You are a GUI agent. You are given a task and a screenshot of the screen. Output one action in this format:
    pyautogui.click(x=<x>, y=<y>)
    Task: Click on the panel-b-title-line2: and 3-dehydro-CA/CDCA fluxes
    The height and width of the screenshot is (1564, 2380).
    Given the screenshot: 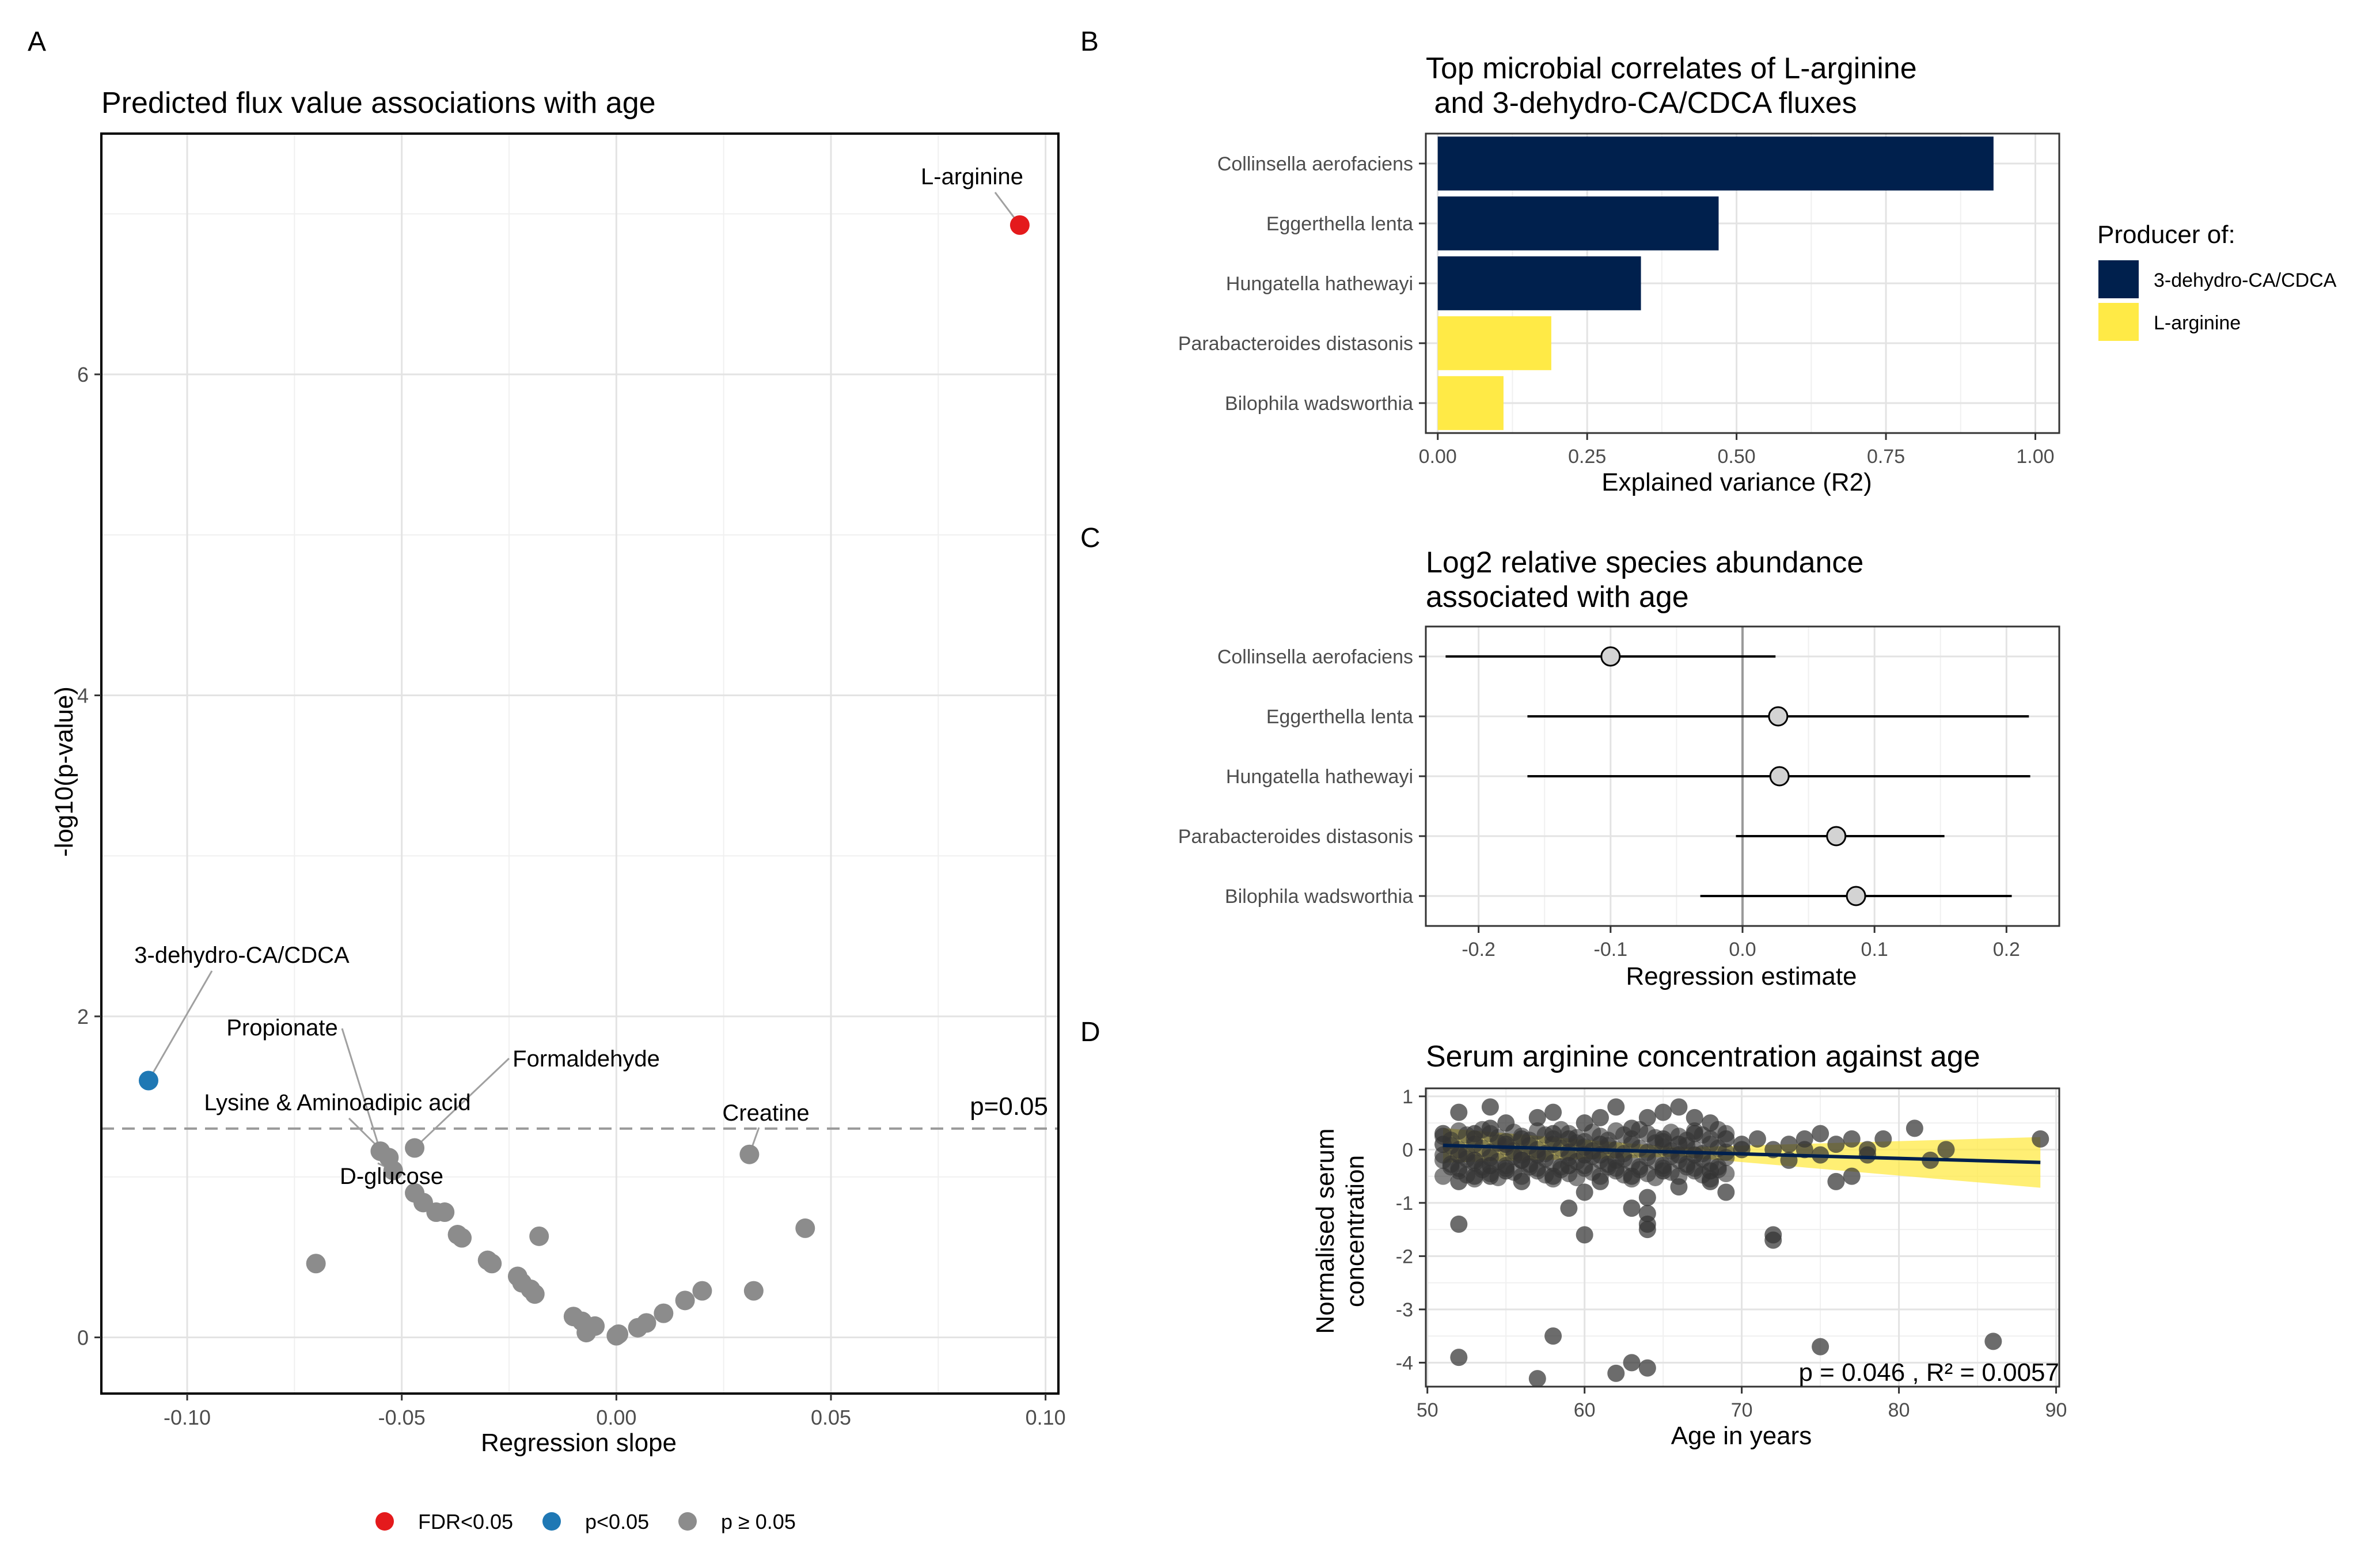 What is the action you would take?
    pyautogui.click(x=1641, y=103)
    